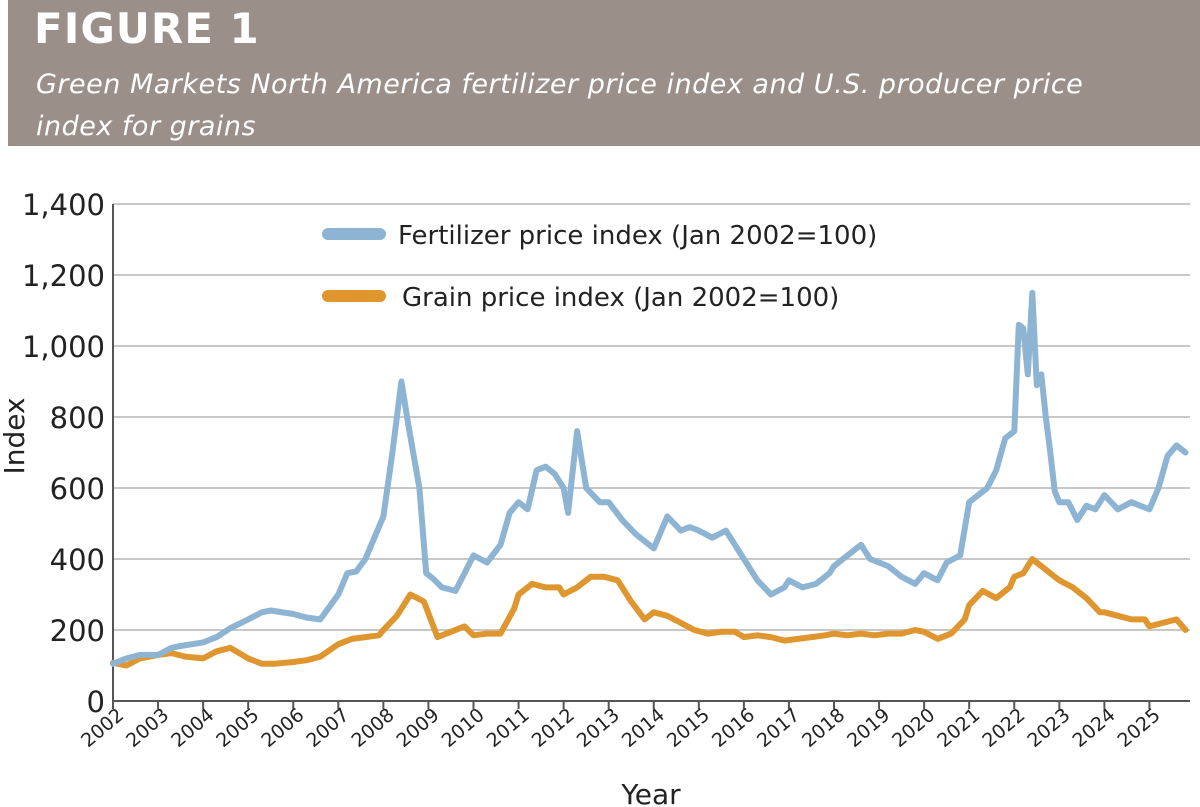  I want to click on x-tick-label: 2023, so click(1048, 728).